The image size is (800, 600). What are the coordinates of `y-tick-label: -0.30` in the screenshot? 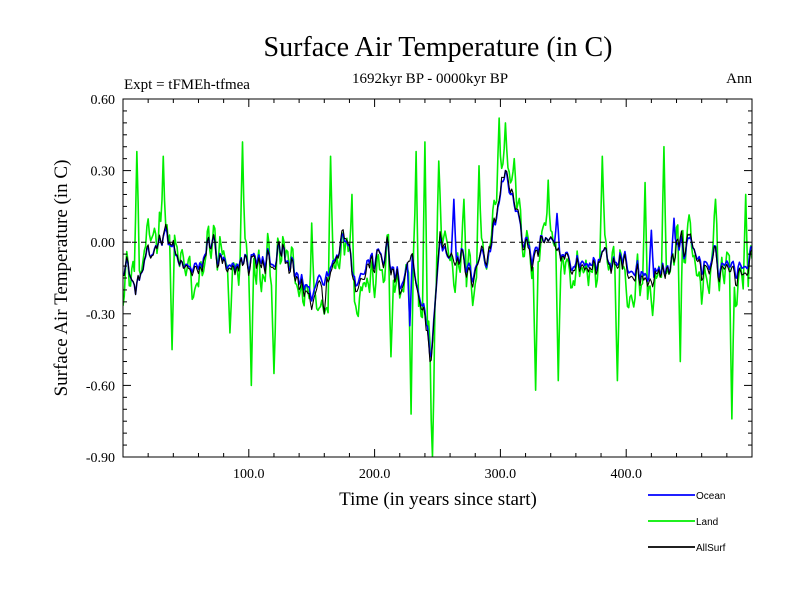 It's located at (100, 315).